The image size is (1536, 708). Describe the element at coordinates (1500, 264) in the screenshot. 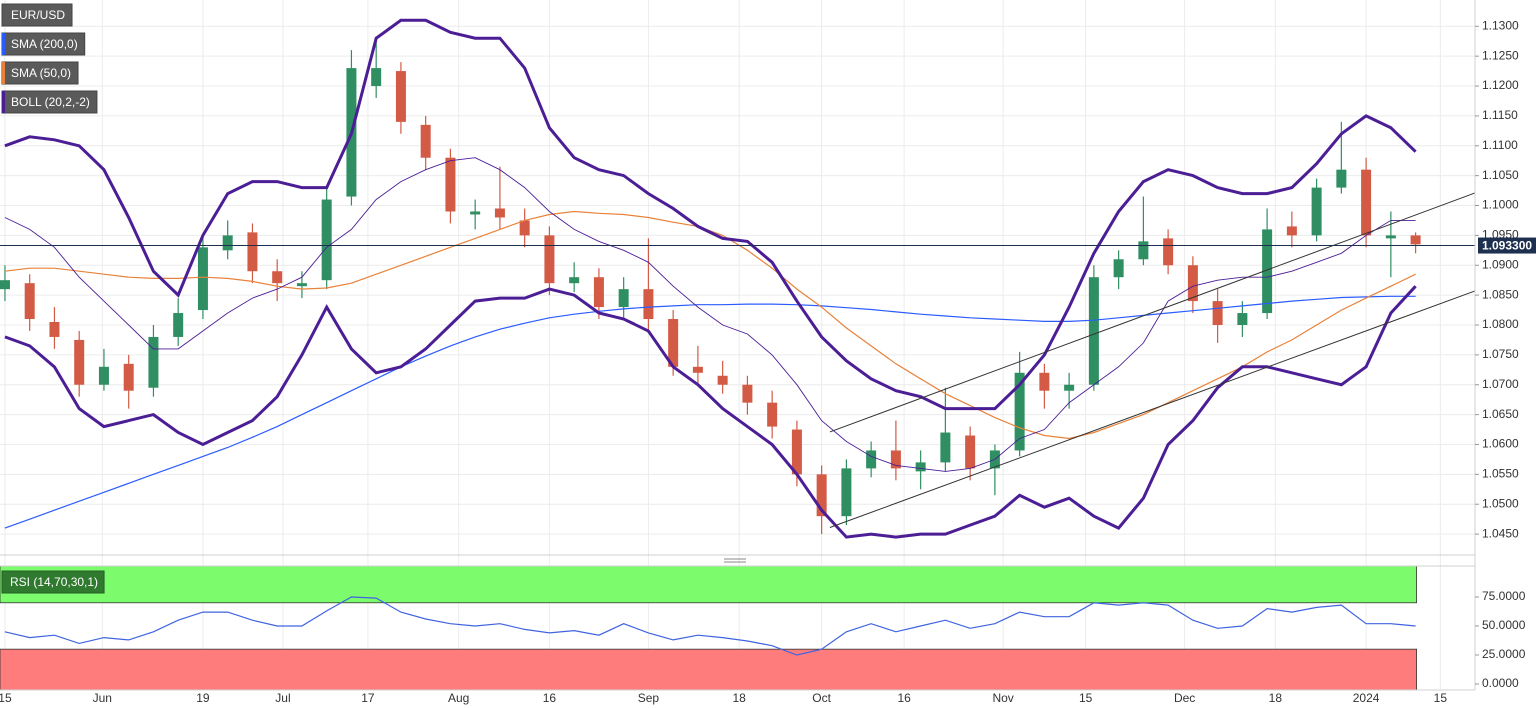

I see `y-tick-label: 1.0900` at that location.